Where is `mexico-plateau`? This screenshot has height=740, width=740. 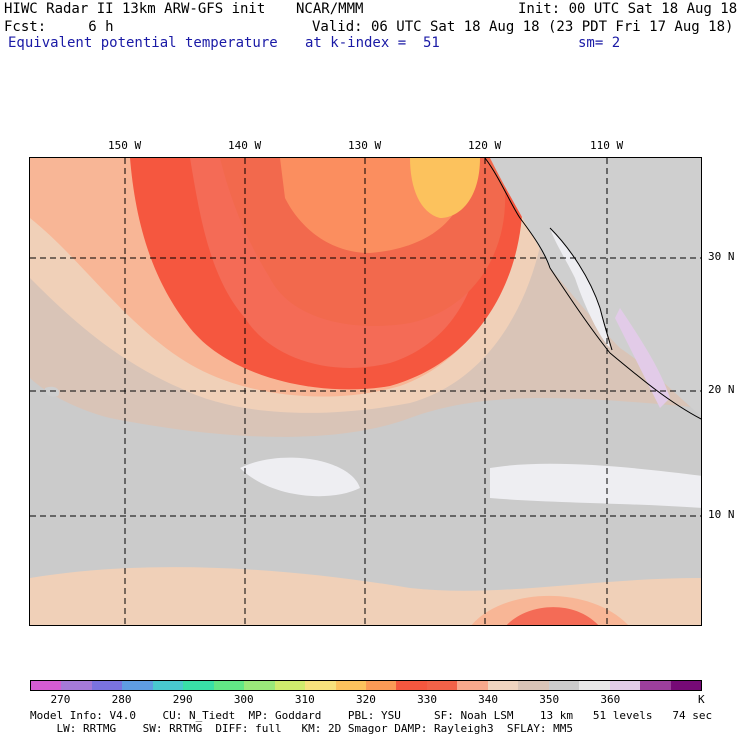 mexico-plateau is located at coordinates (642, 358).